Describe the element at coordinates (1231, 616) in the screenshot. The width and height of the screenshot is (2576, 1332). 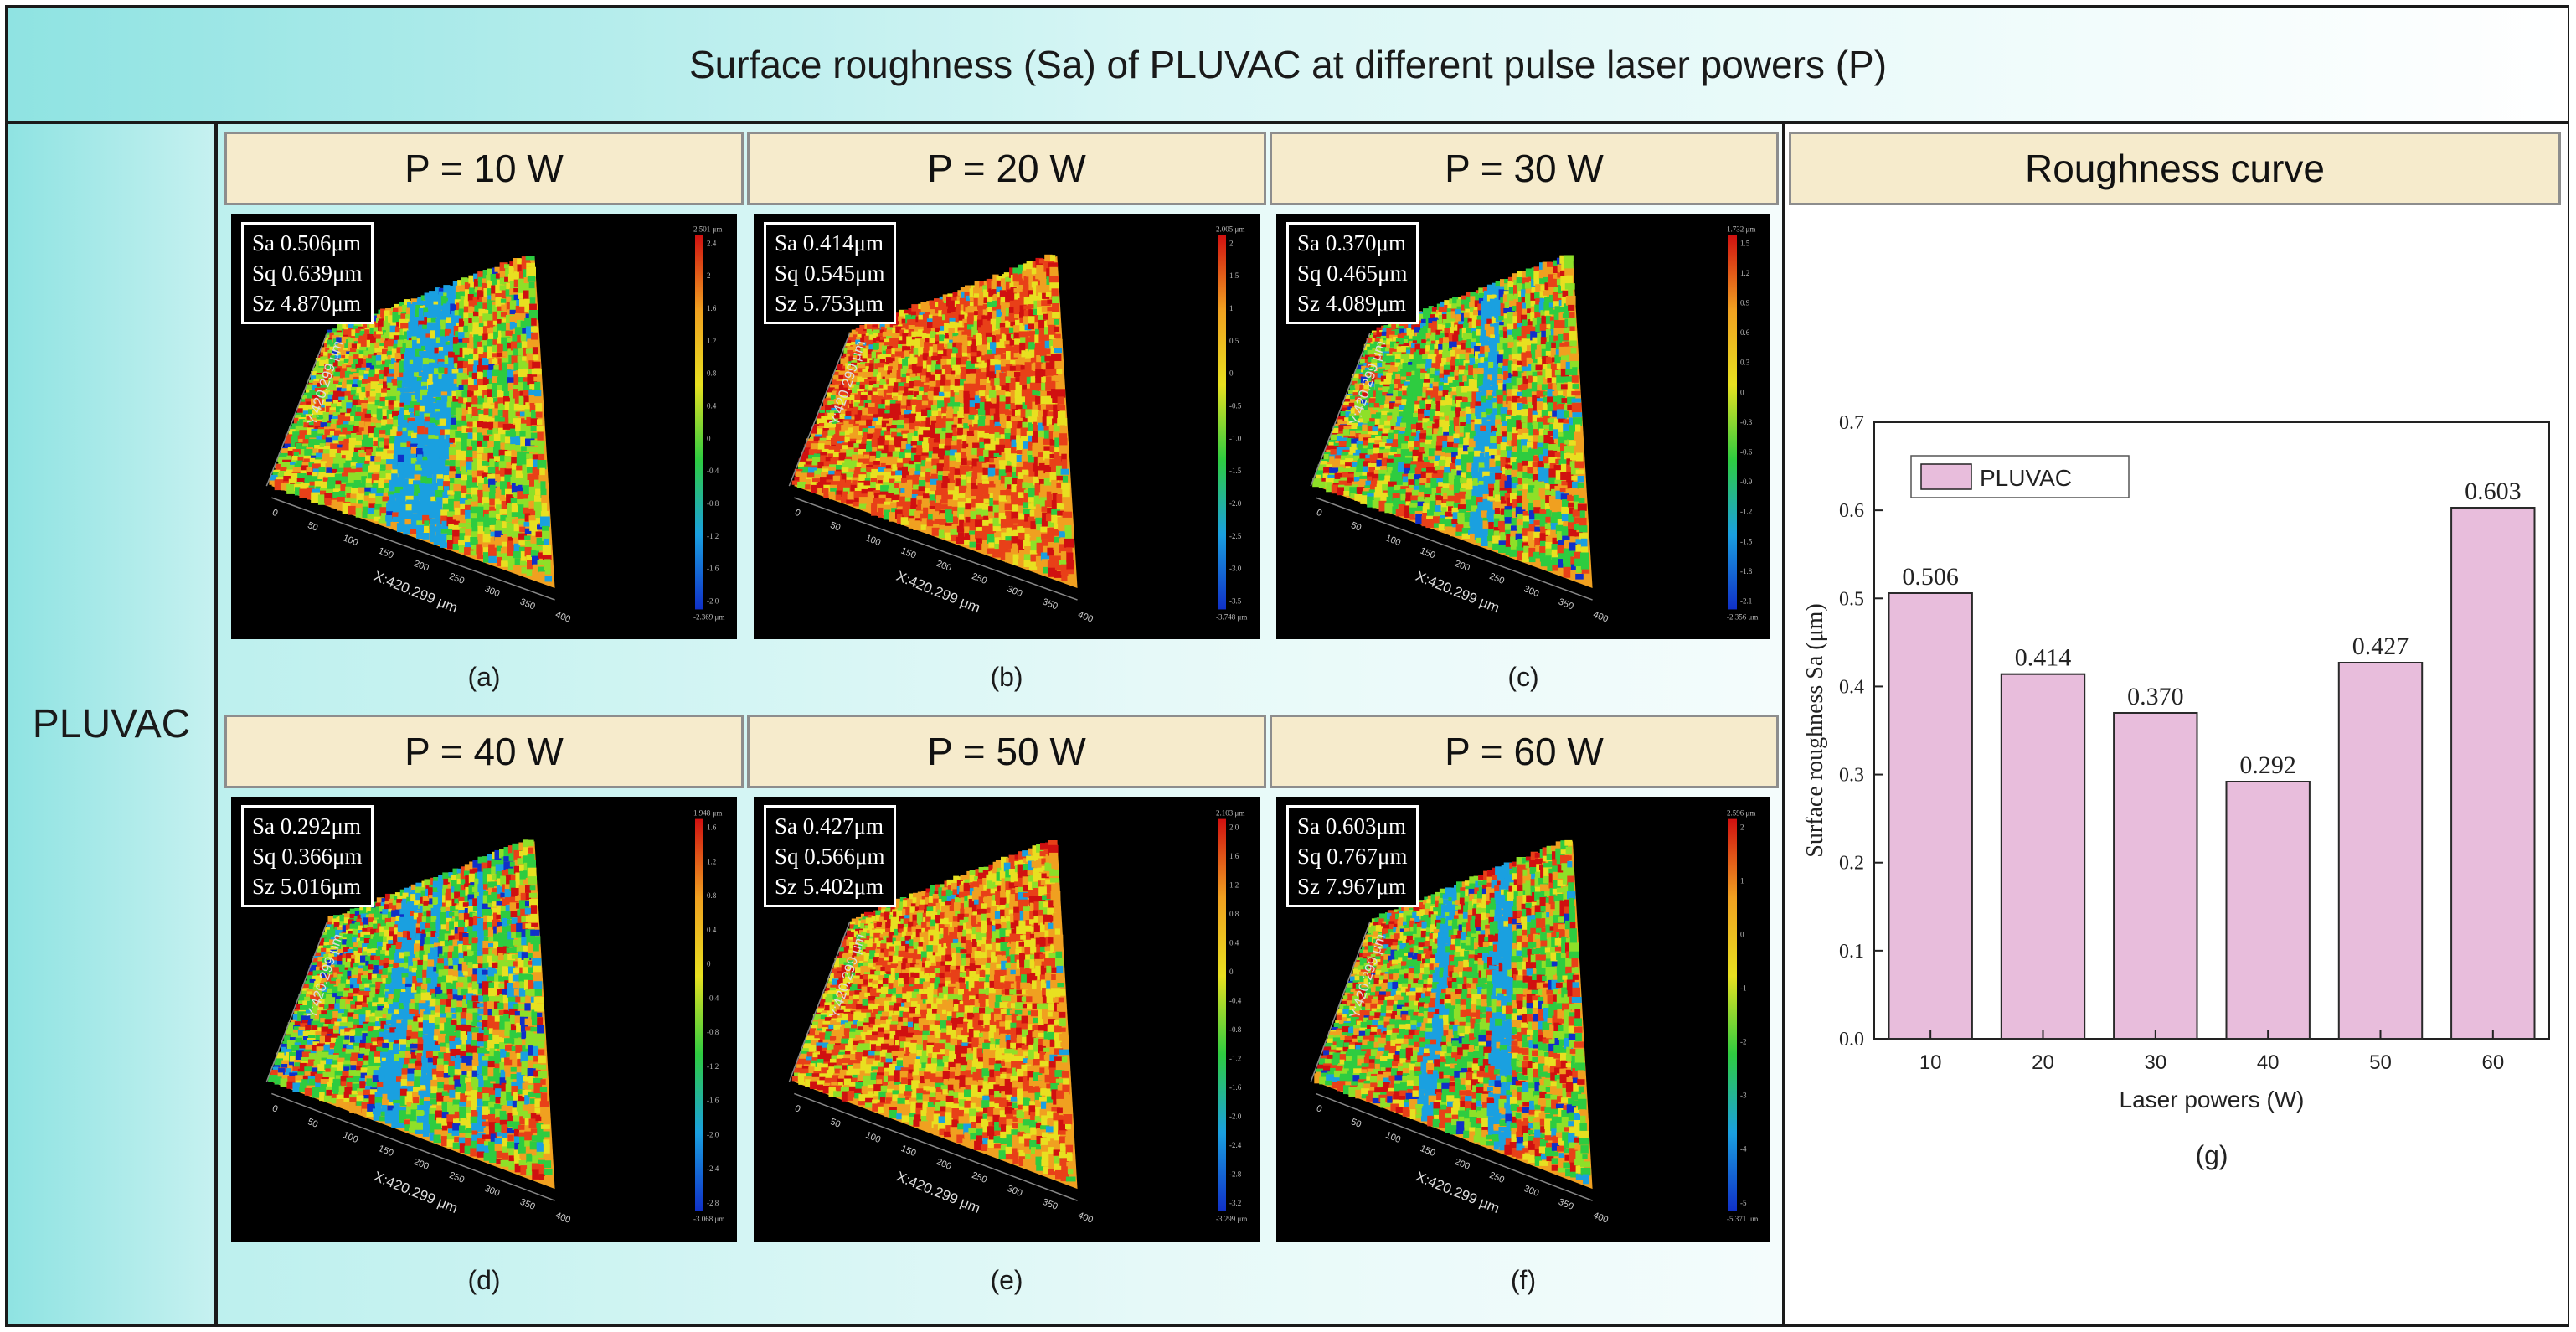
I see `color-scale-min: -3.748 μm` at that location.